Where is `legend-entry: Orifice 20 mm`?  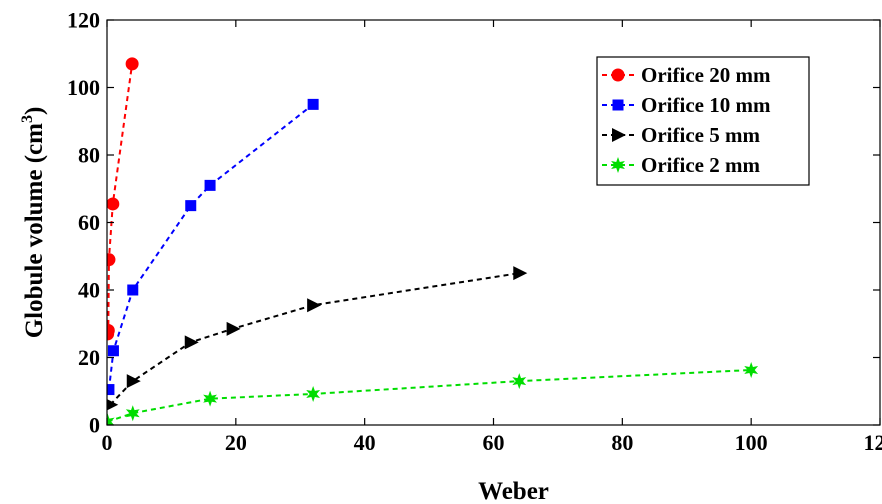 legend-entry: Orifice 20 mm is located at coordinates (686, 75).